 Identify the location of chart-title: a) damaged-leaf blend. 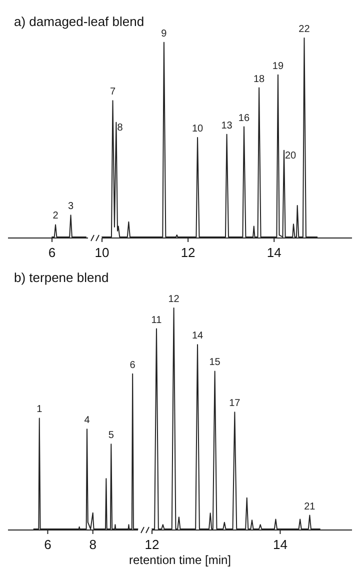
(79, 21).